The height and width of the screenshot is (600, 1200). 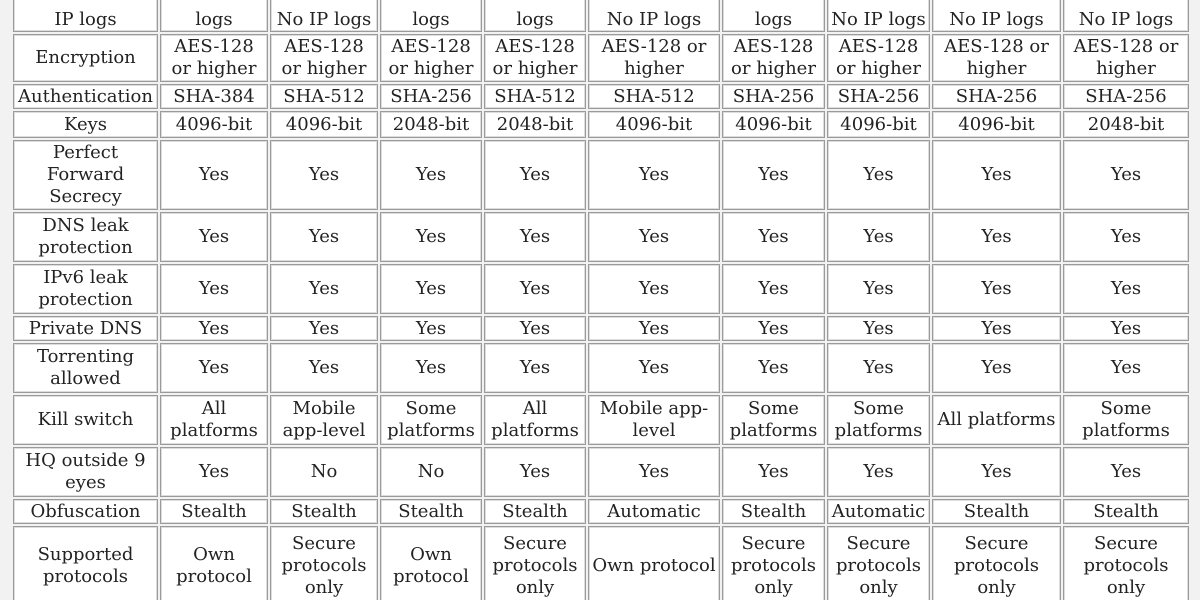 What do you see at coordinates (85, 175) in the screenshot?
I see `row-header: Perfect Forward Secrecy` at bounding box center [85, 175].